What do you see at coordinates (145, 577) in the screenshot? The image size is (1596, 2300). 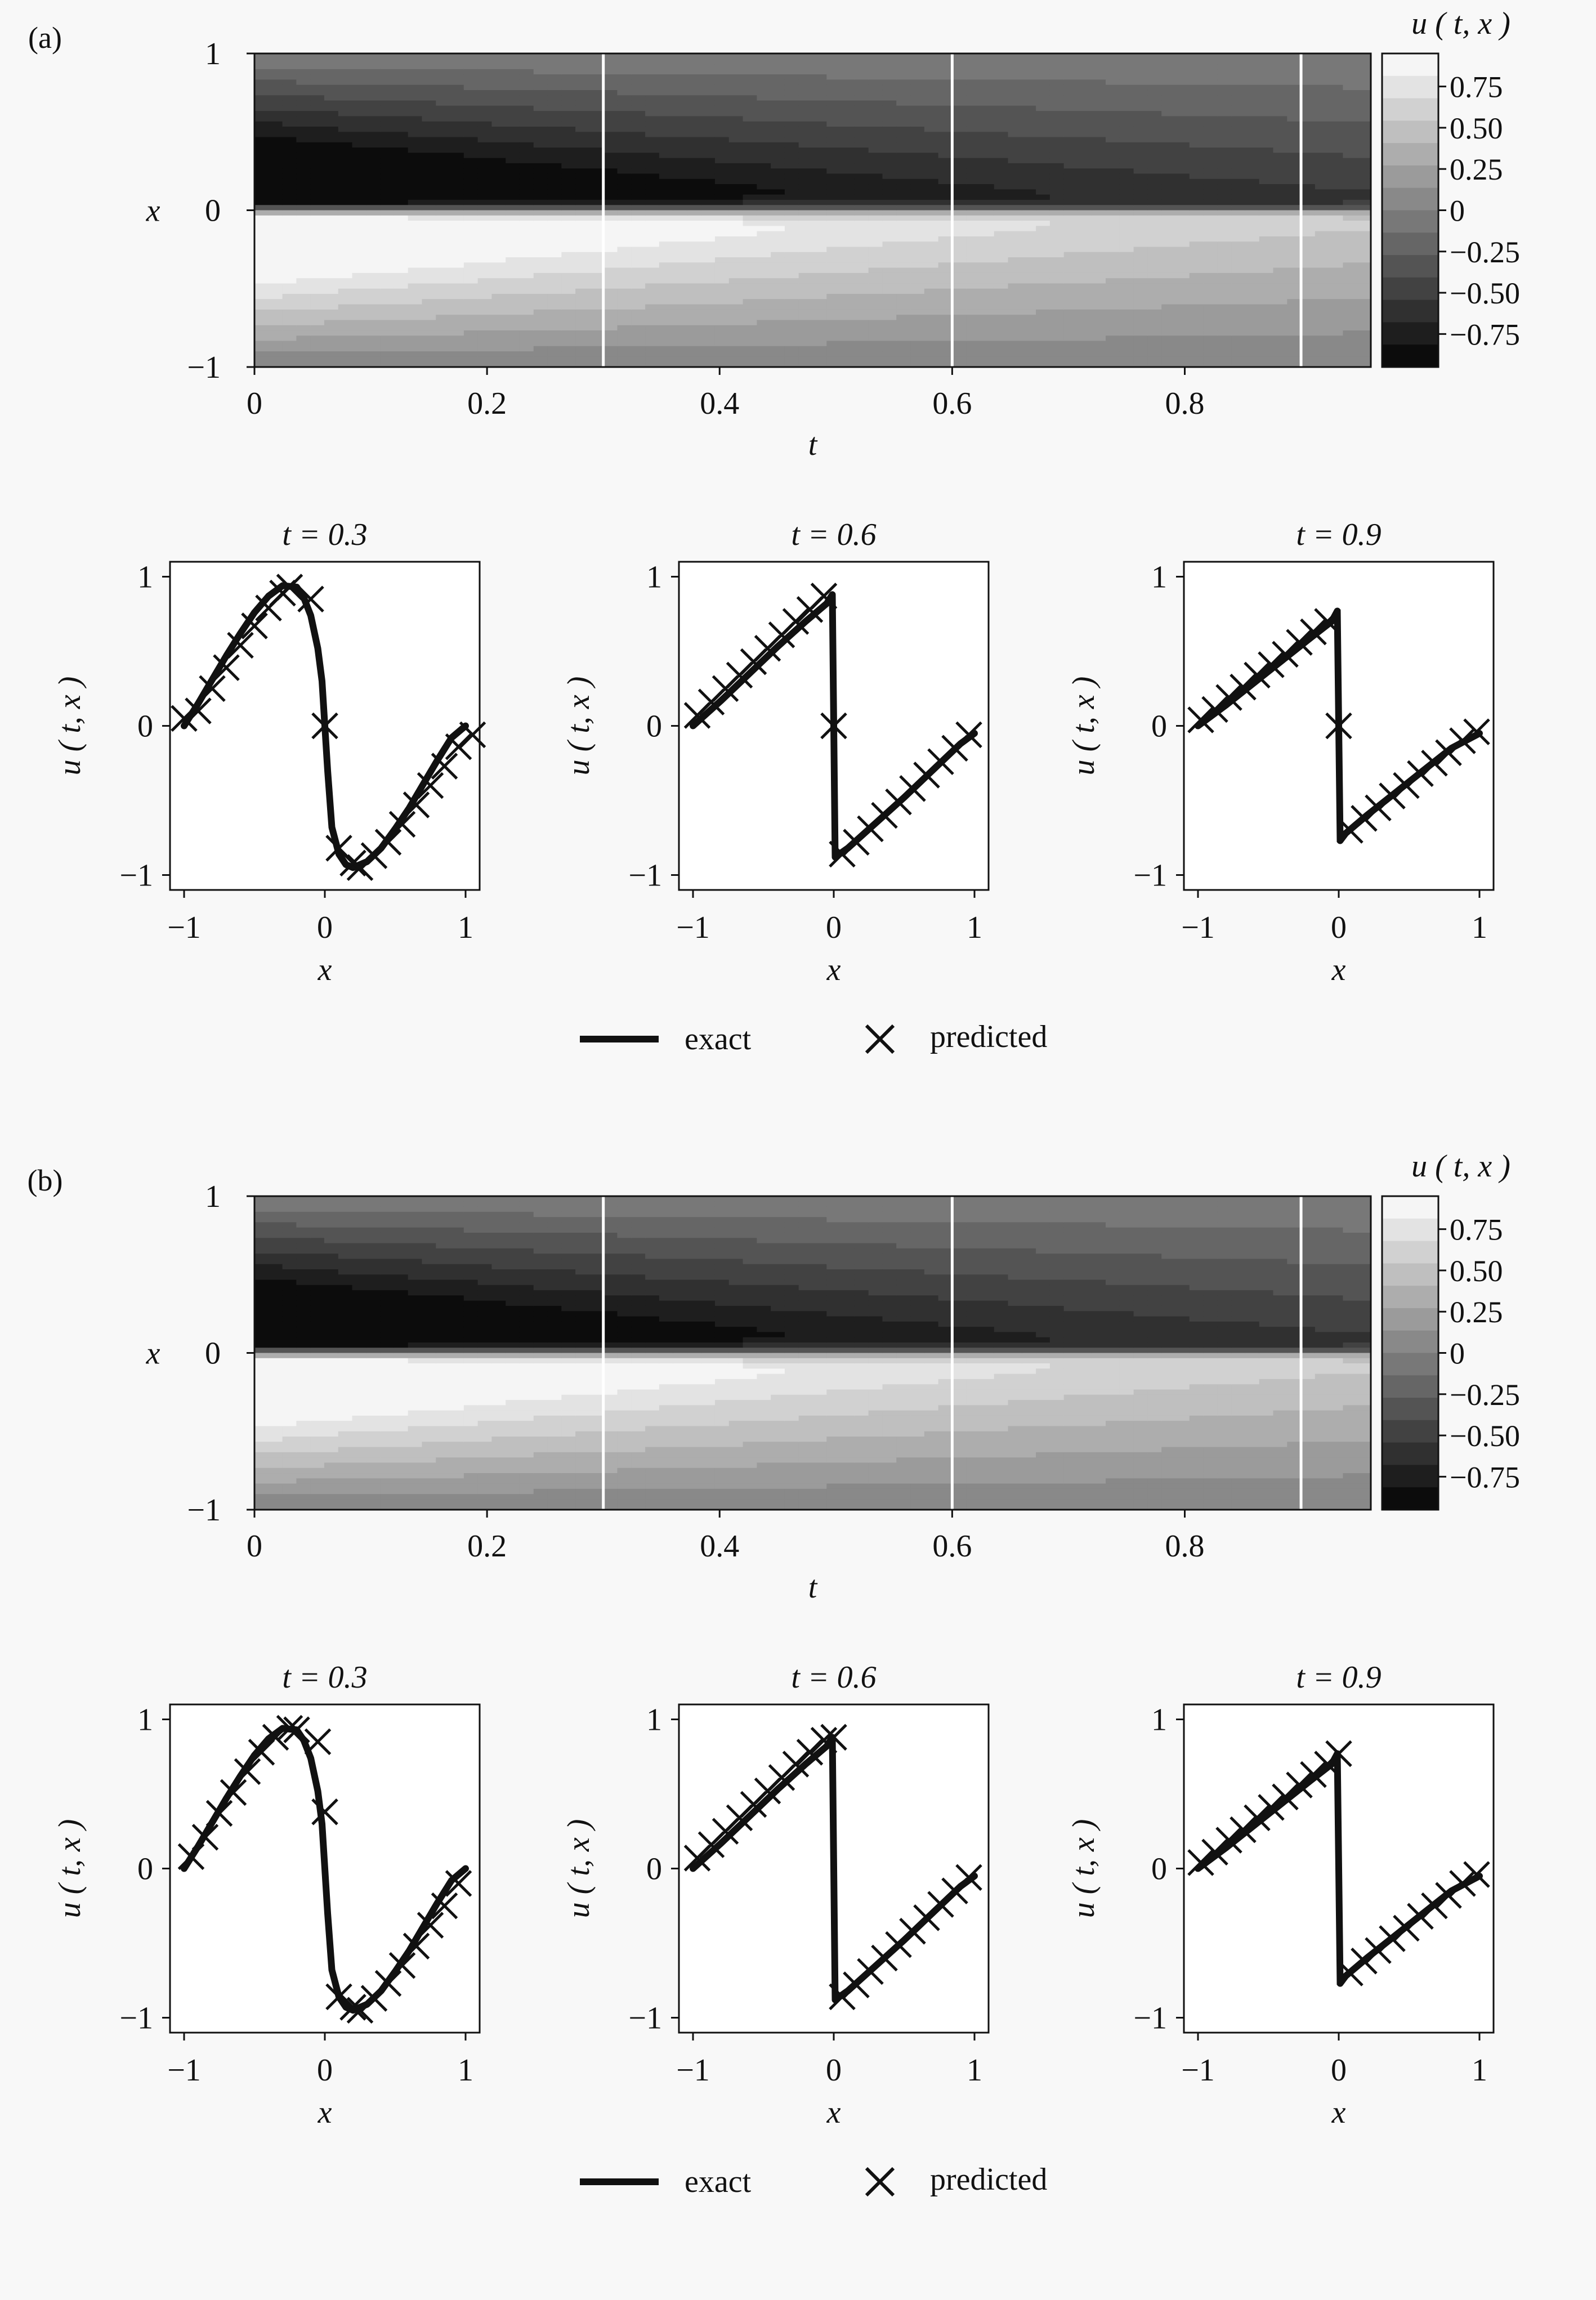 I see `y-tick-label: 1` at bounding box center [145, 577].